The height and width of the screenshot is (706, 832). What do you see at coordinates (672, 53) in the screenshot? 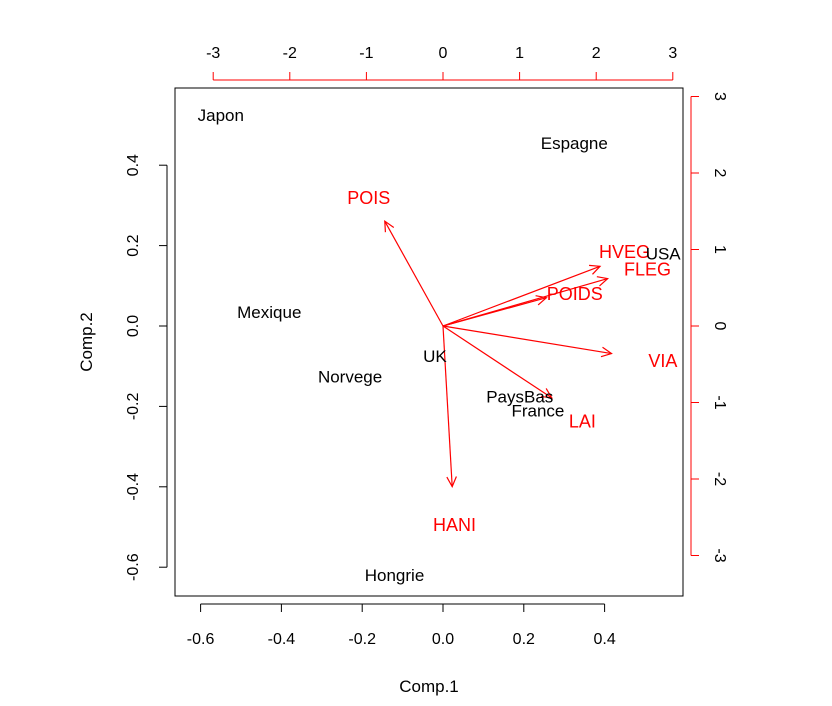
I see `top-tick-label: 3` at bounding box center [672, 53].